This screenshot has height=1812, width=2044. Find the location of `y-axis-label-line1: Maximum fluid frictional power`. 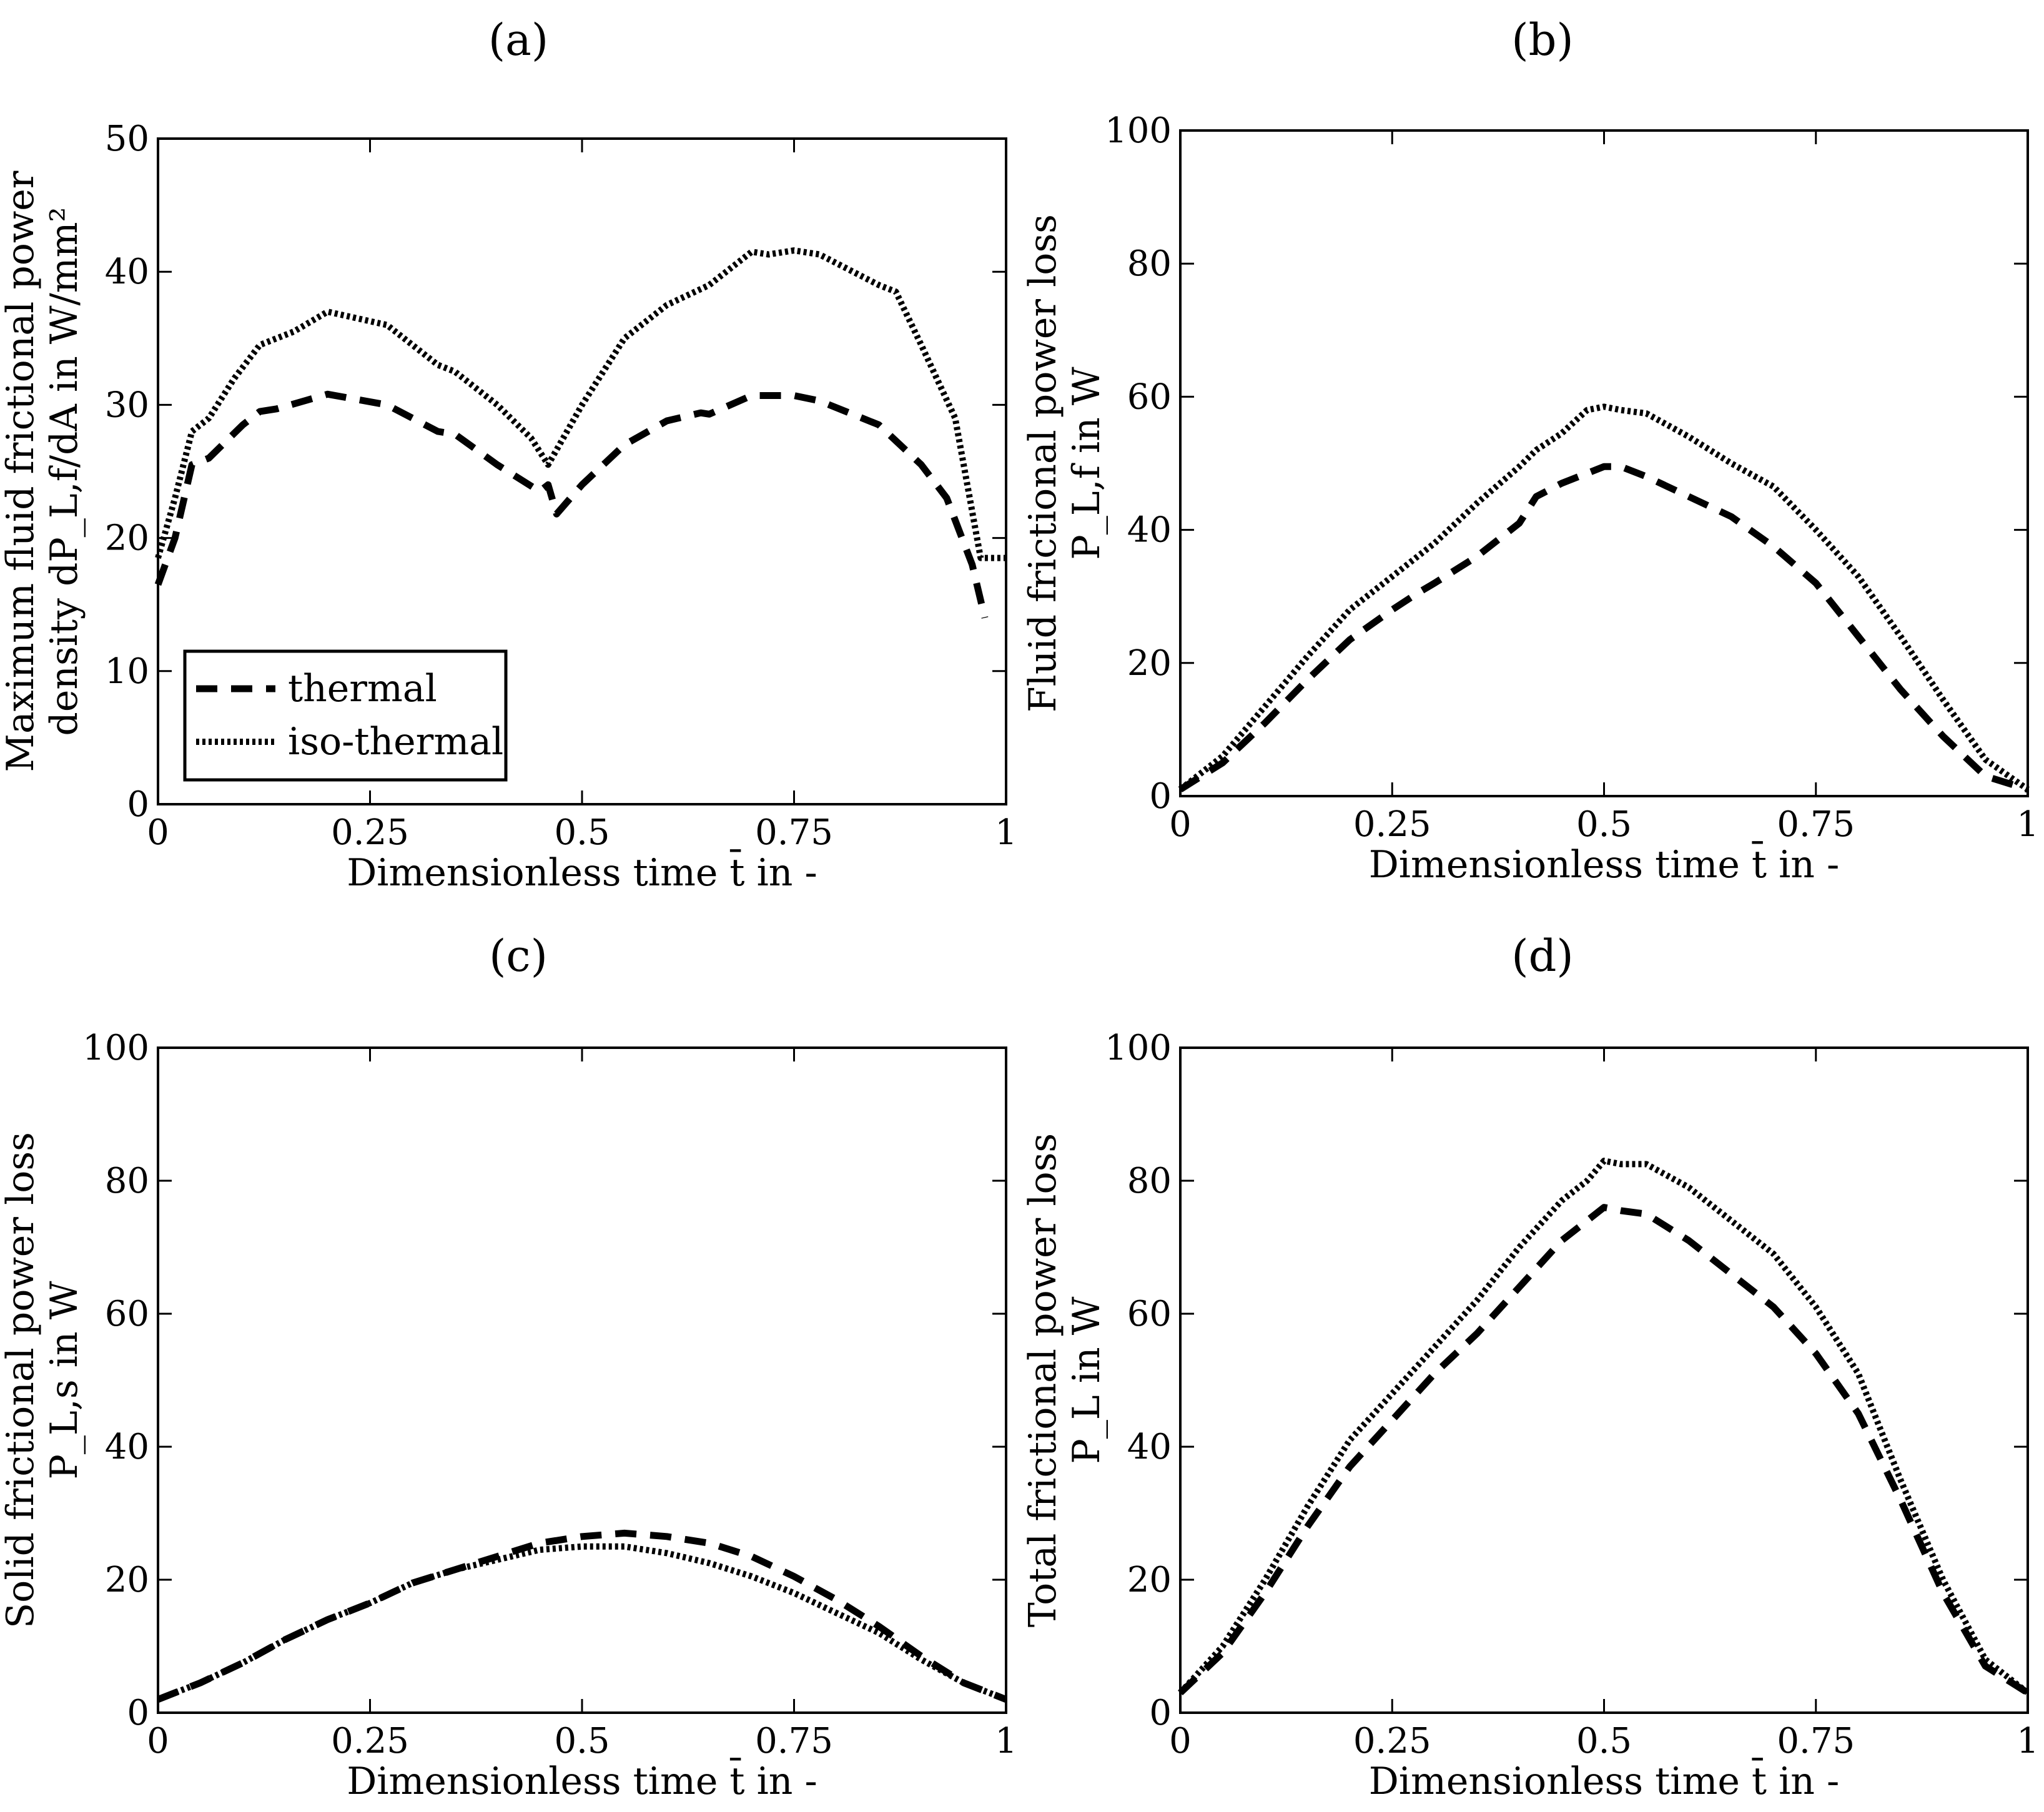

y-axis-label-line1: Maximum fluid frictional power is located at coordinates (21, 471).